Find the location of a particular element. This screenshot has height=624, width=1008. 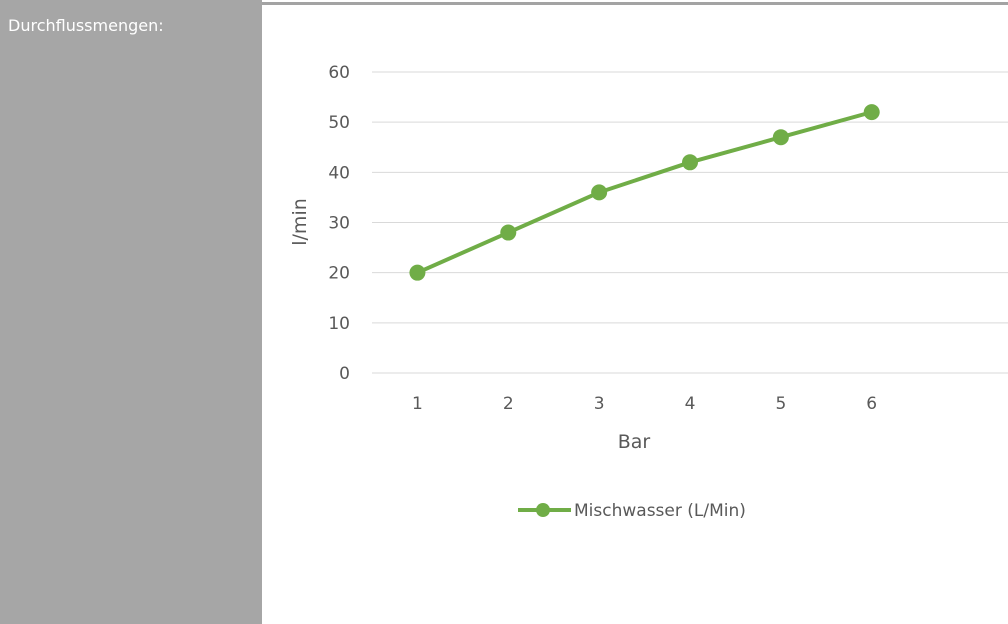

legend-marker is located at coordinates (543, 510).